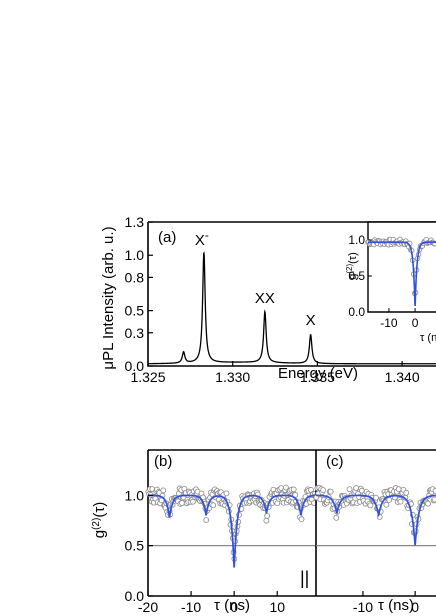  I want to click on inset-border, so click(401, 267).